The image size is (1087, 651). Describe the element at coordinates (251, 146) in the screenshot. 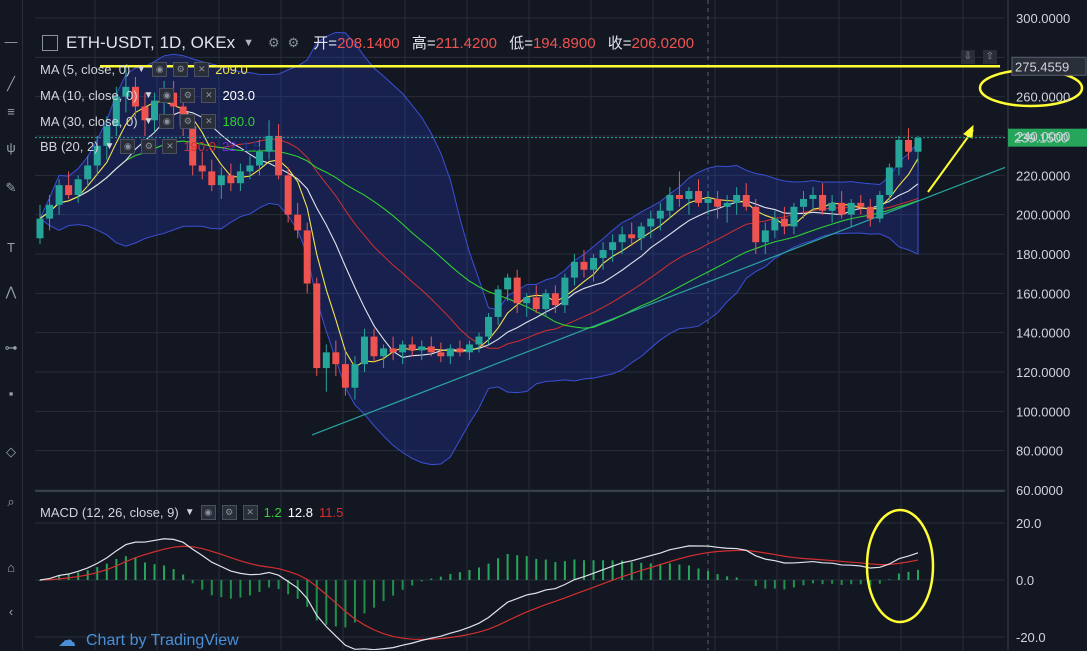

I see `bb-value-3: 1.5` at that location.